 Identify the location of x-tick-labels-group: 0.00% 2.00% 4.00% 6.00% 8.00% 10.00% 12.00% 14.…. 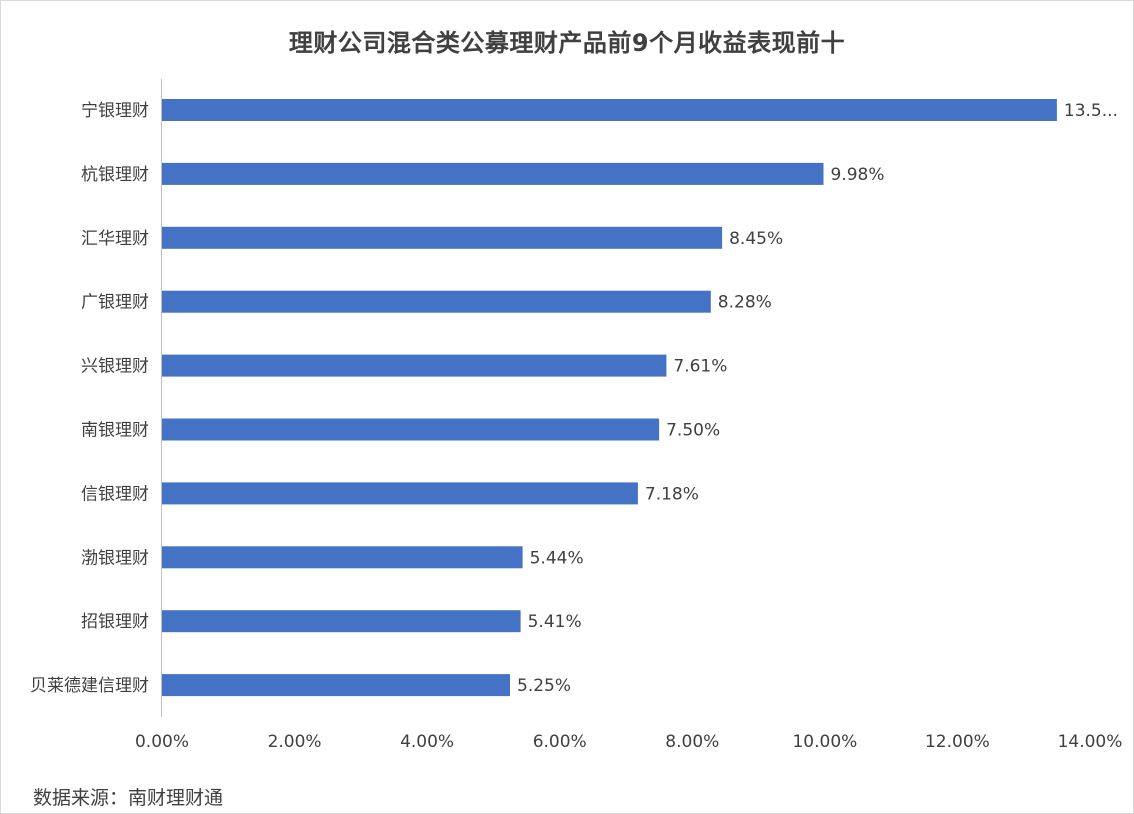
(628, 742).